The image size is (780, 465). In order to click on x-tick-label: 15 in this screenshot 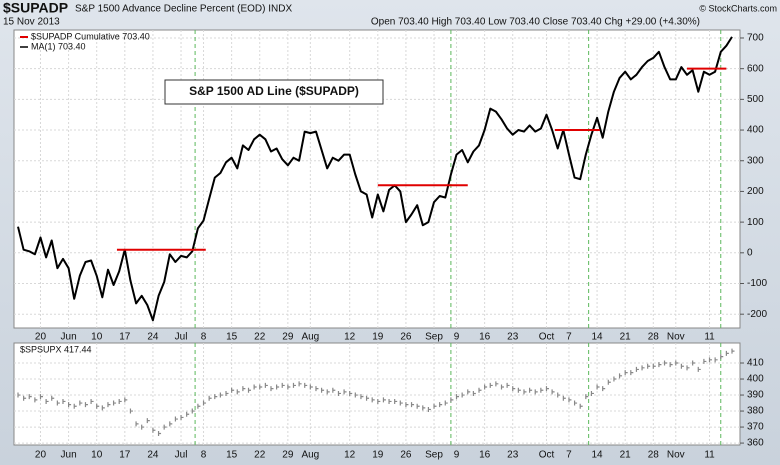, I will do `click(232, 337)`.